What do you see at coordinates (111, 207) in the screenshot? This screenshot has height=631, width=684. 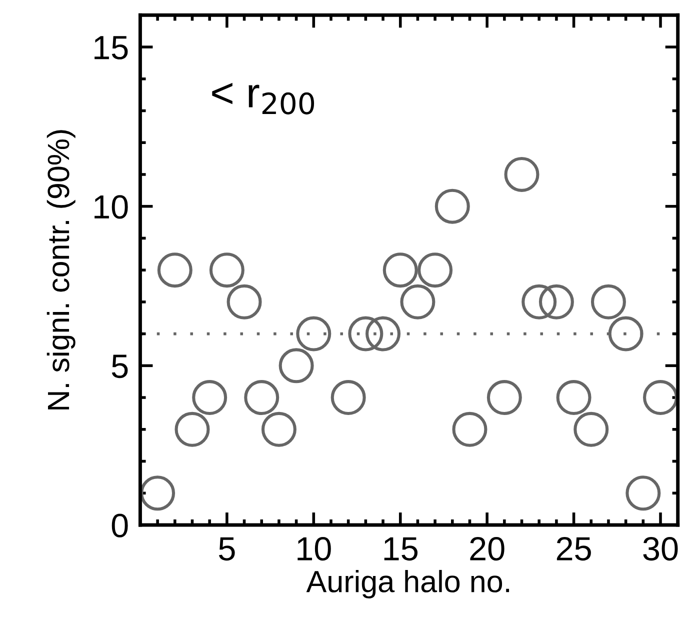 I see `y-tick-label: 10` at bounding box center [111, 207].